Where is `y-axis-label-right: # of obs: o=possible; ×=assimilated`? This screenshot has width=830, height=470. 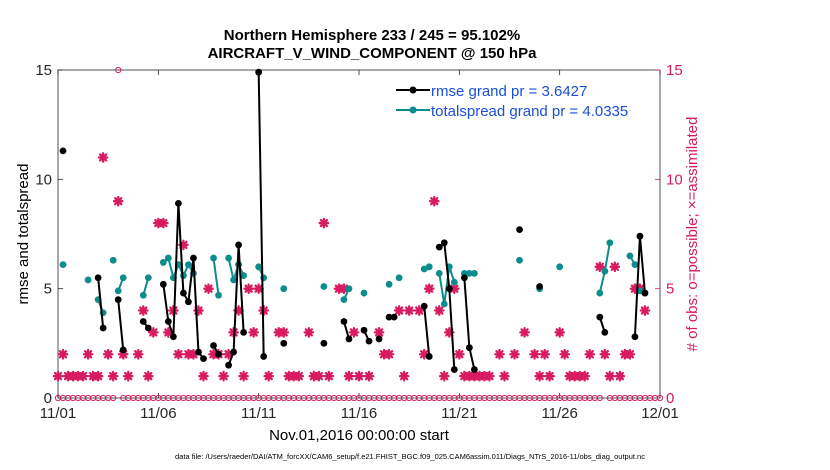
y-axis-label-right: # of obs: o=possible; ×=assimilated is located at coordinates (692, 234).